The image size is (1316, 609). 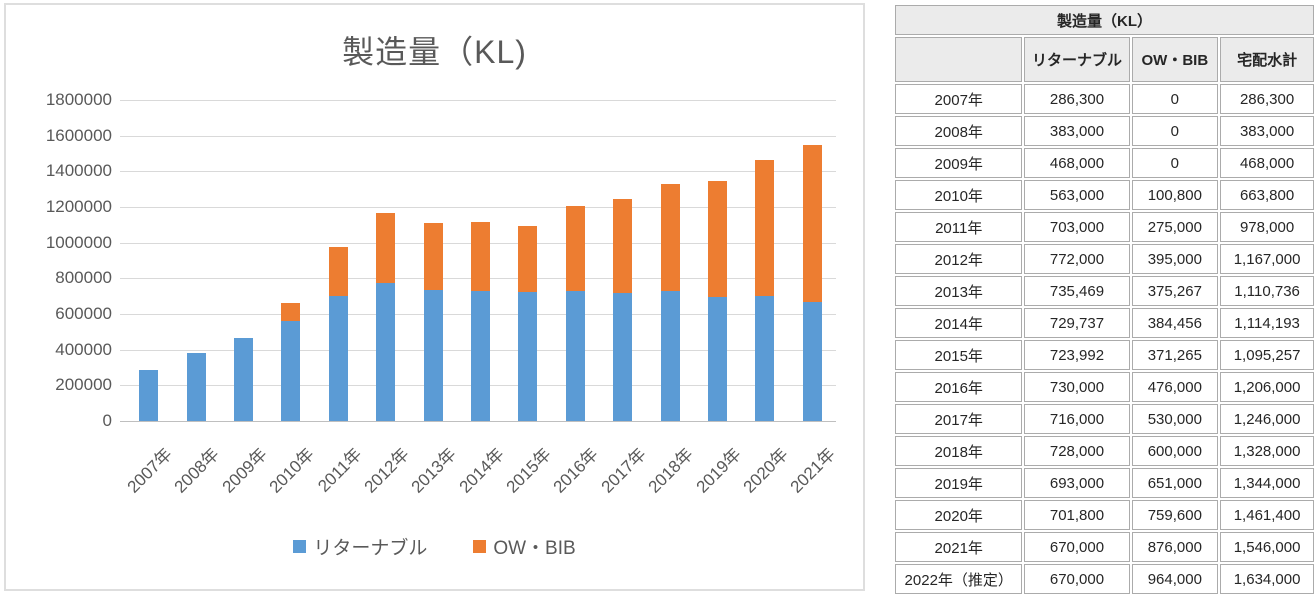 I want to click on table-title-row: 製造量（KL）, so click(x=1104, y=20).